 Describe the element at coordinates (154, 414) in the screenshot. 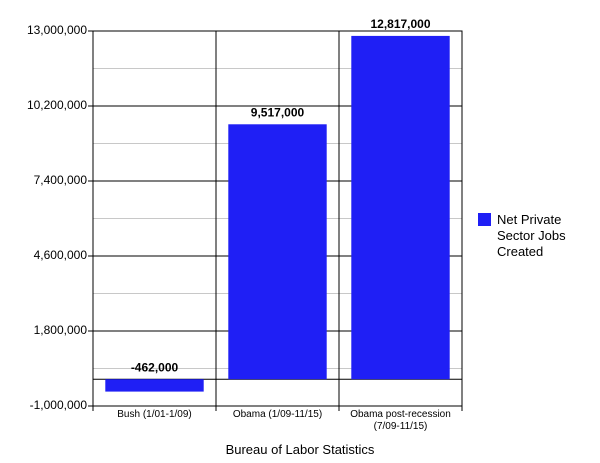

I see `x-tick-label: Bush (1/01-1/09)` at that location.